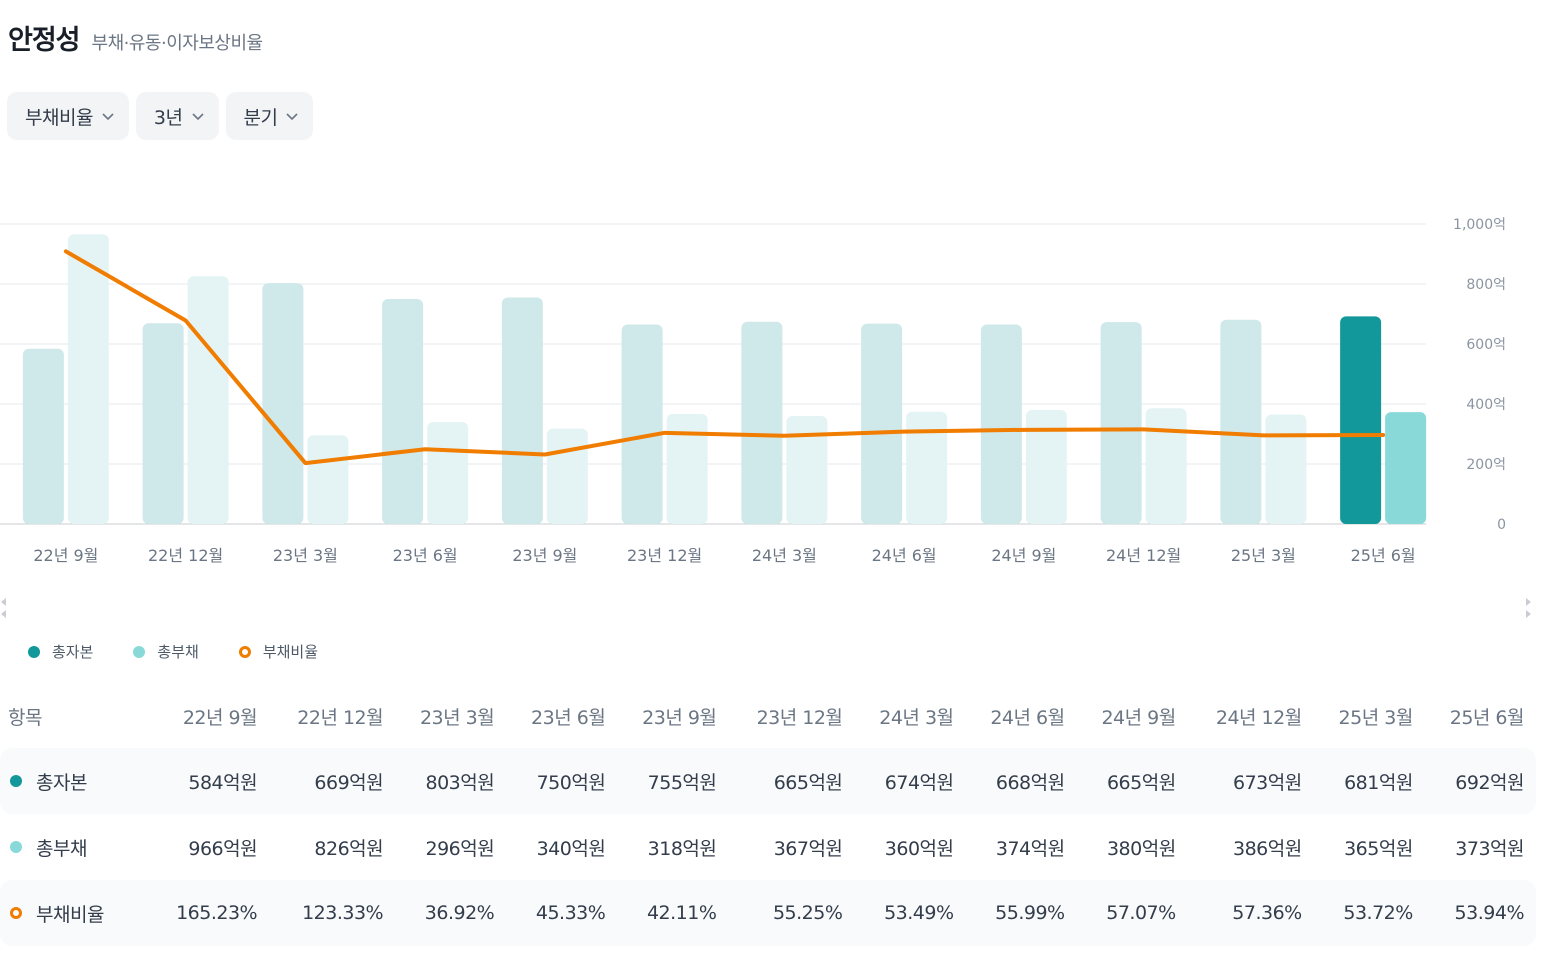  I want to click on x-tick-label: 25년 6월, so click(1383, 555).